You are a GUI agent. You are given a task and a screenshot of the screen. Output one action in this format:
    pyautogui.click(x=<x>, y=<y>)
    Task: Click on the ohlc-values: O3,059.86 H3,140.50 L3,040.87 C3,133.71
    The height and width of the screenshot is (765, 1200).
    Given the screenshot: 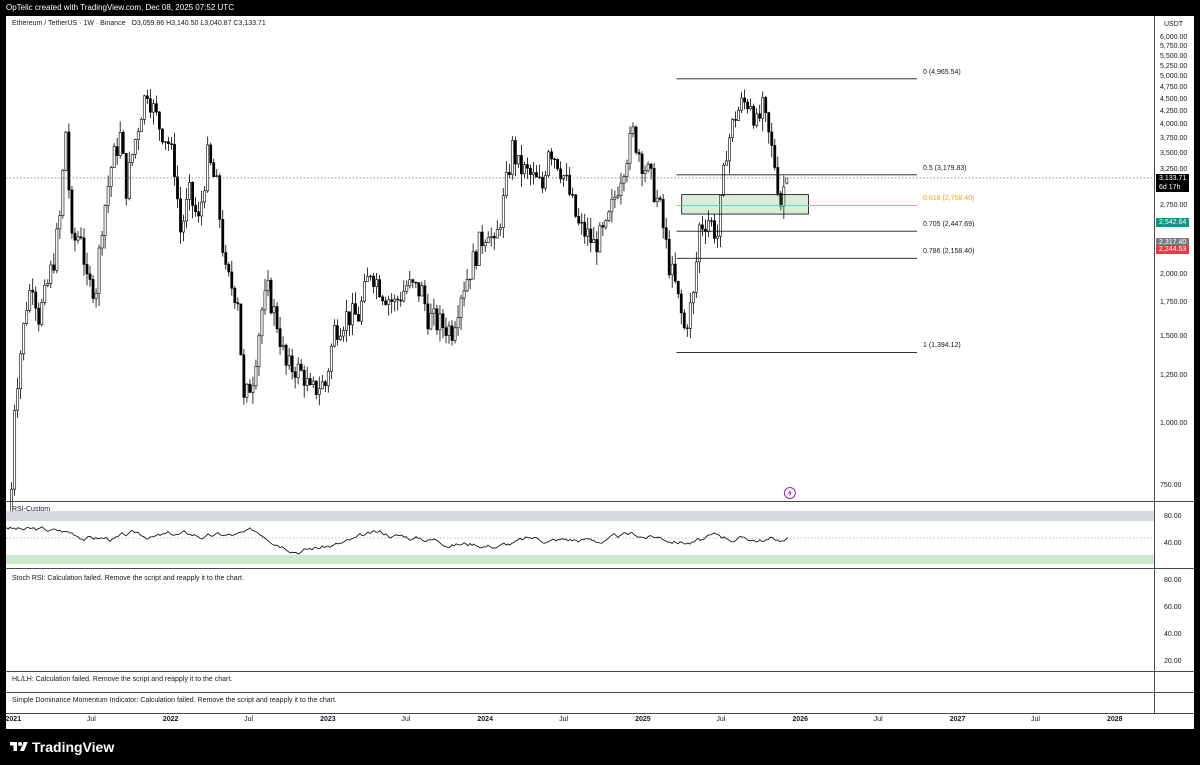 What is the action you would take?
    pyautogui.click(x=198, y=23)
    